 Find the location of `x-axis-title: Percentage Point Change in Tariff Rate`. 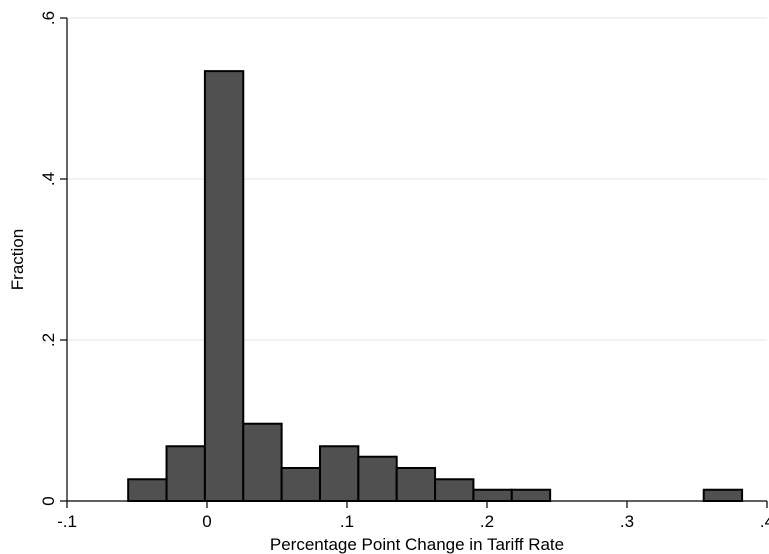

x-axis-title: Percentage Point Change in Tariff Rate is located at coordinates (417, 544).